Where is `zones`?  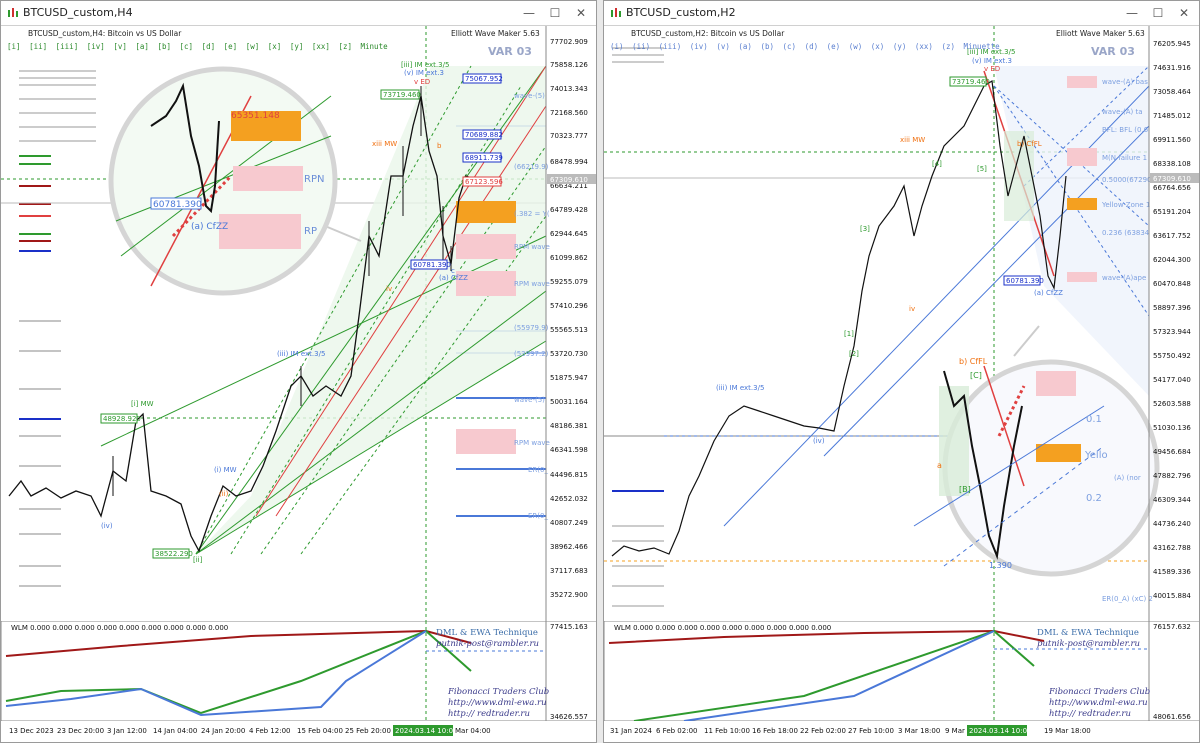
zones is located at coordinates (486, 327).